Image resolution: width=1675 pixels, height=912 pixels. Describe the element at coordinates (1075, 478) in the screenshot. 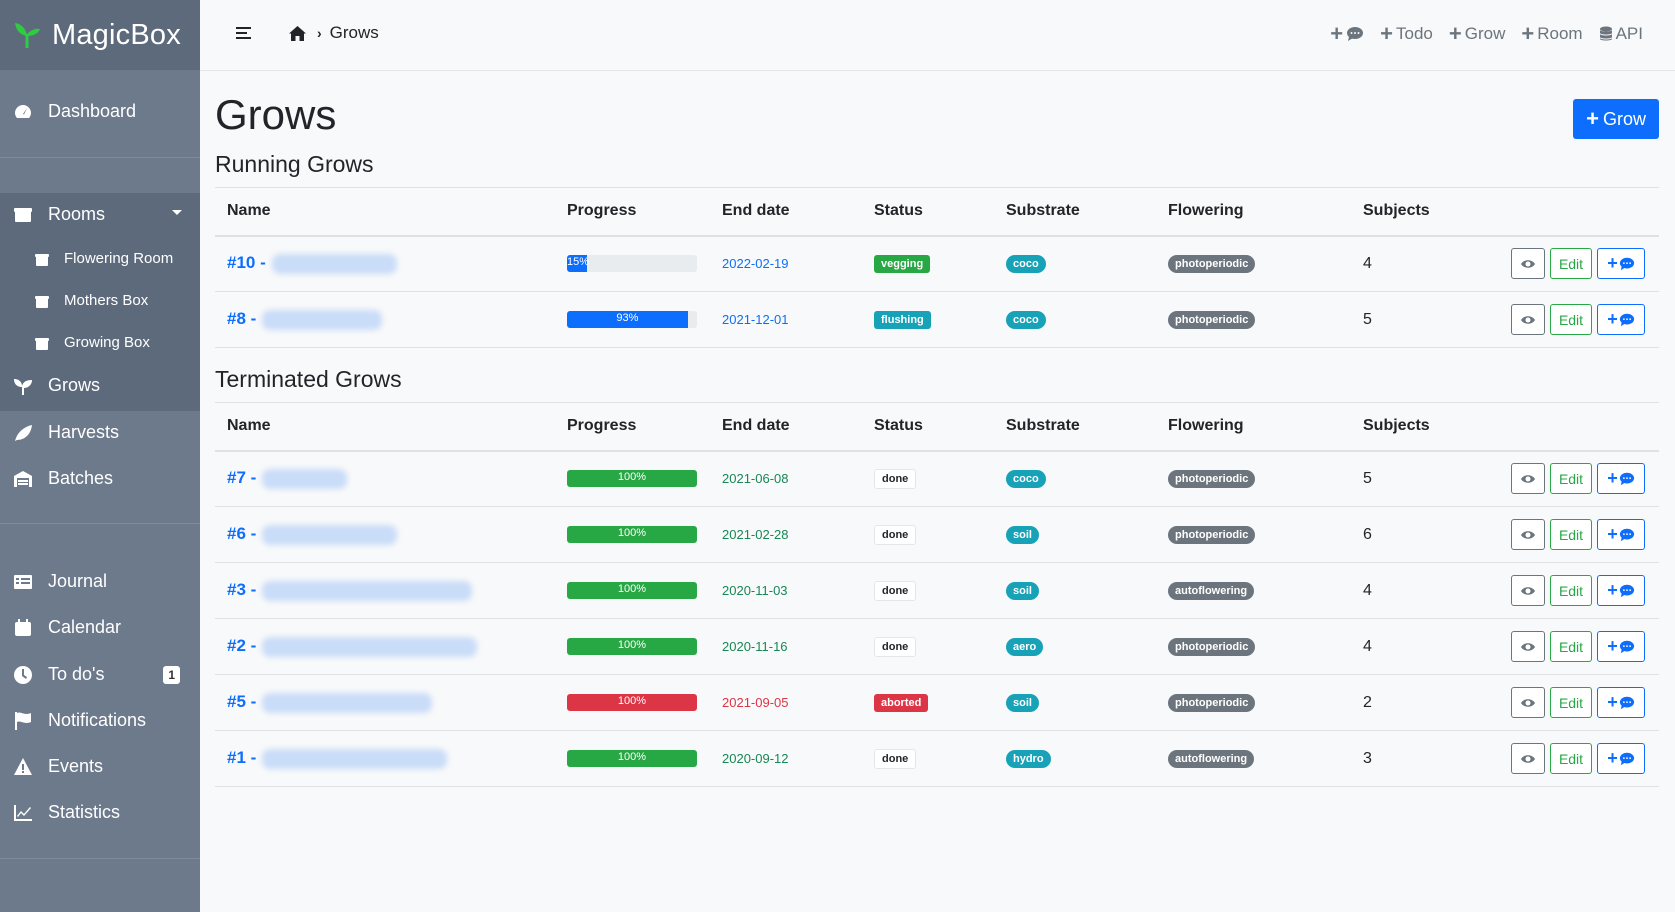

I see `substrate-cell: coco` at that location.